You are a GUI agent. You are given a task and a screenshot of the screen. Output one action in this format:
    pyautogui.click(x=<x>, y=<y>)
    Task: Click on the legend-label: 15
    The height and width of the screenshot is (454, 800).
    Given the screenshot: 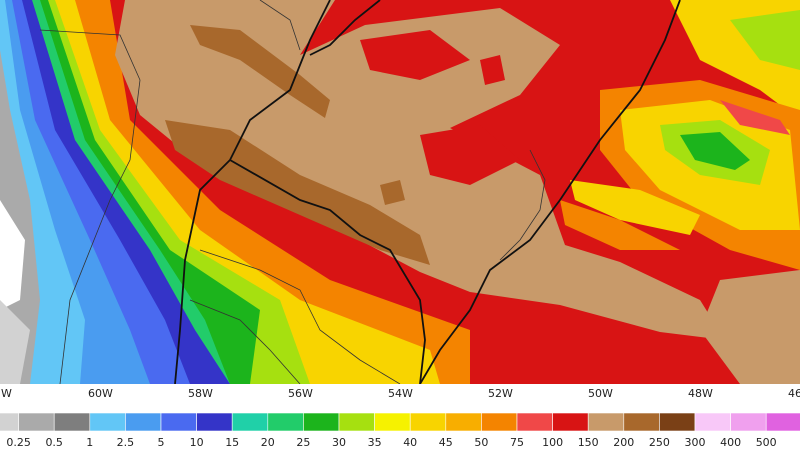 What is the action you would take?
    pyautogui.click(x=232, y=442)
    